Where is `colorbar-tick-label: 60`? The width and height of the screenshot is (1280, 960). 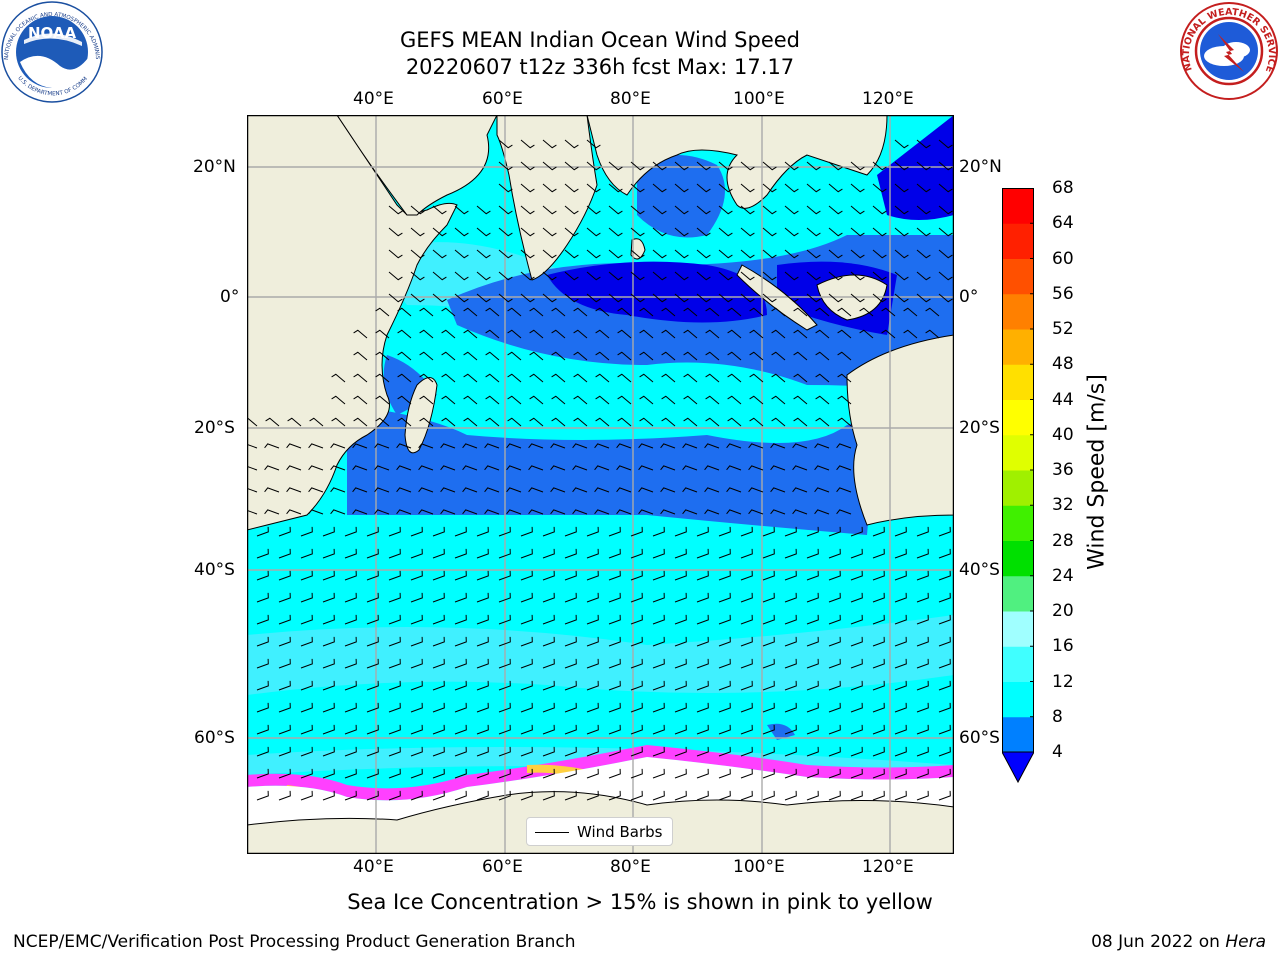
colorbar-tick-label: 60 is located at coordinates (1063, 258).